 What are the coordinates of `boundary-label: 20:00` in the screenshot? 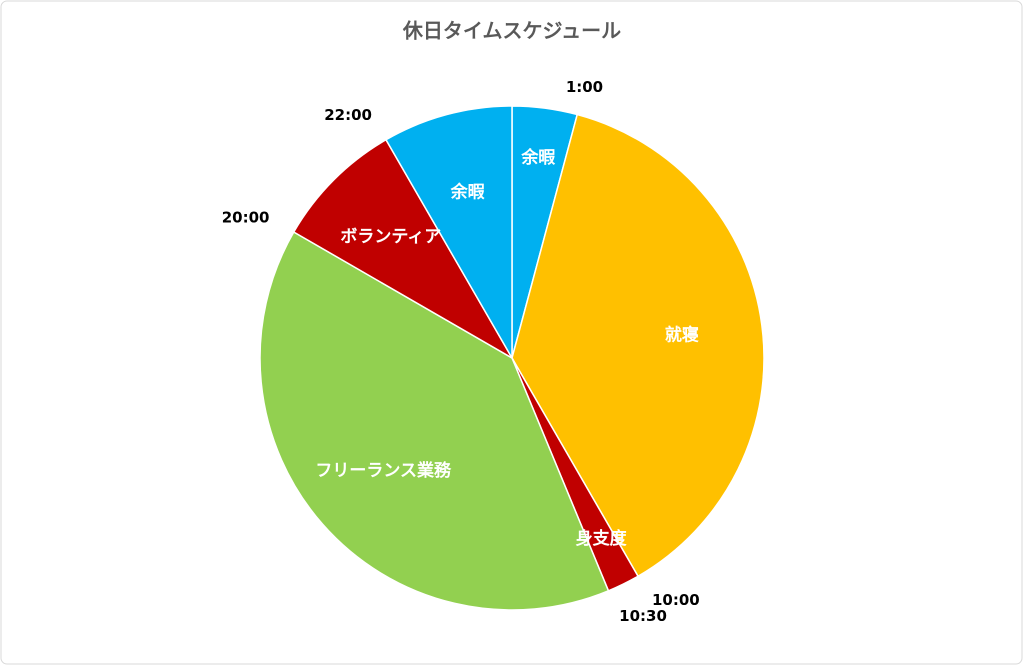 It's located at (246, 218).